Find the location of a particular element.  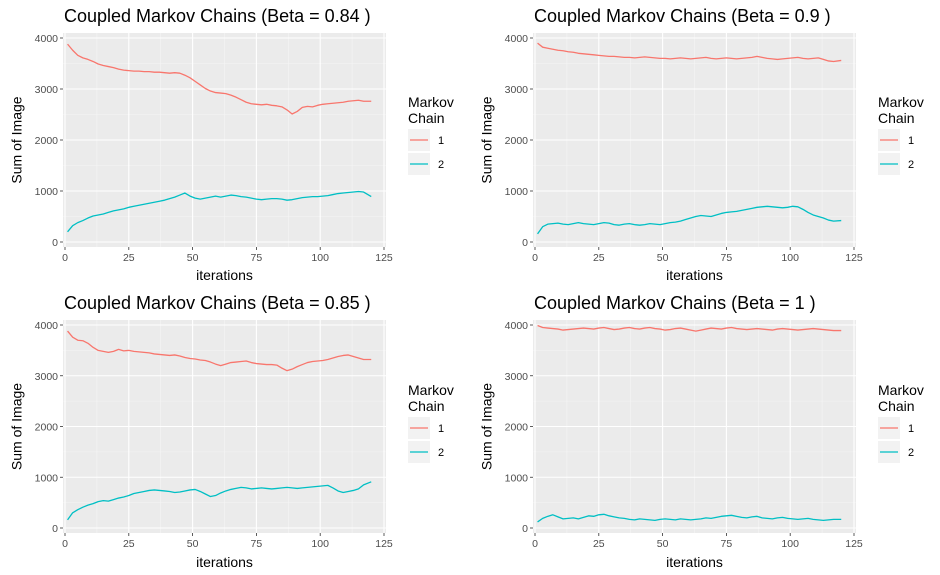

chart-title: Coupled Markov Chains (Beta = 0.9 ) is located at coordinates (682, 16).